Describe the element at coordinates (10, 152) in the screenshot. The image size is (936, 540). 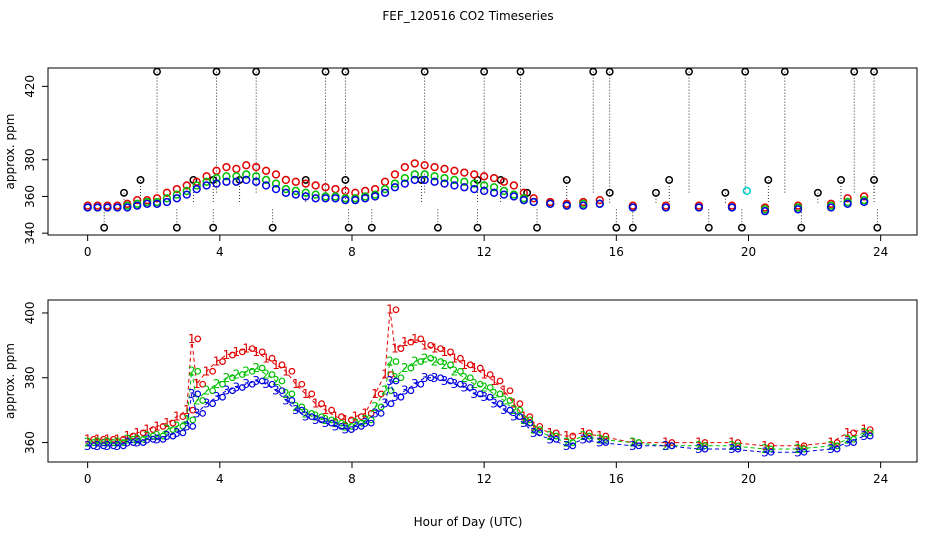
I see `y-axis-label: approx. ppm` at that location.